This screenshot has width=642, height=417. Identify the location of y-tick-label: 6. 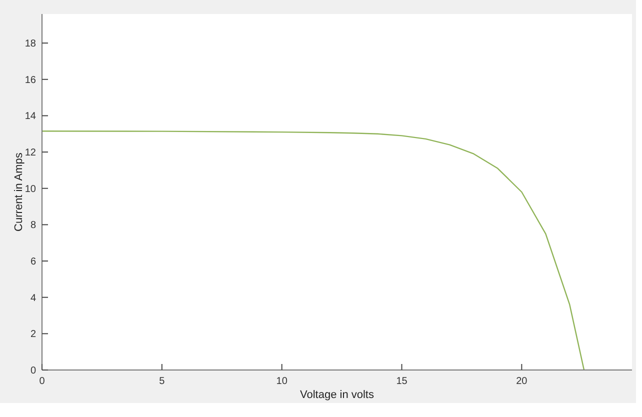
(33, 262).